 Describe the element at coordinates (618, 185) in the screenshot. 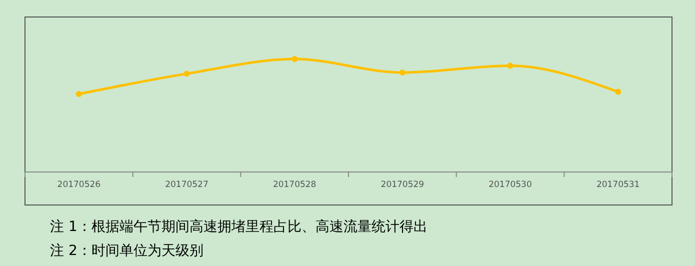

I see `x-tick-label: 20170531` at that location.